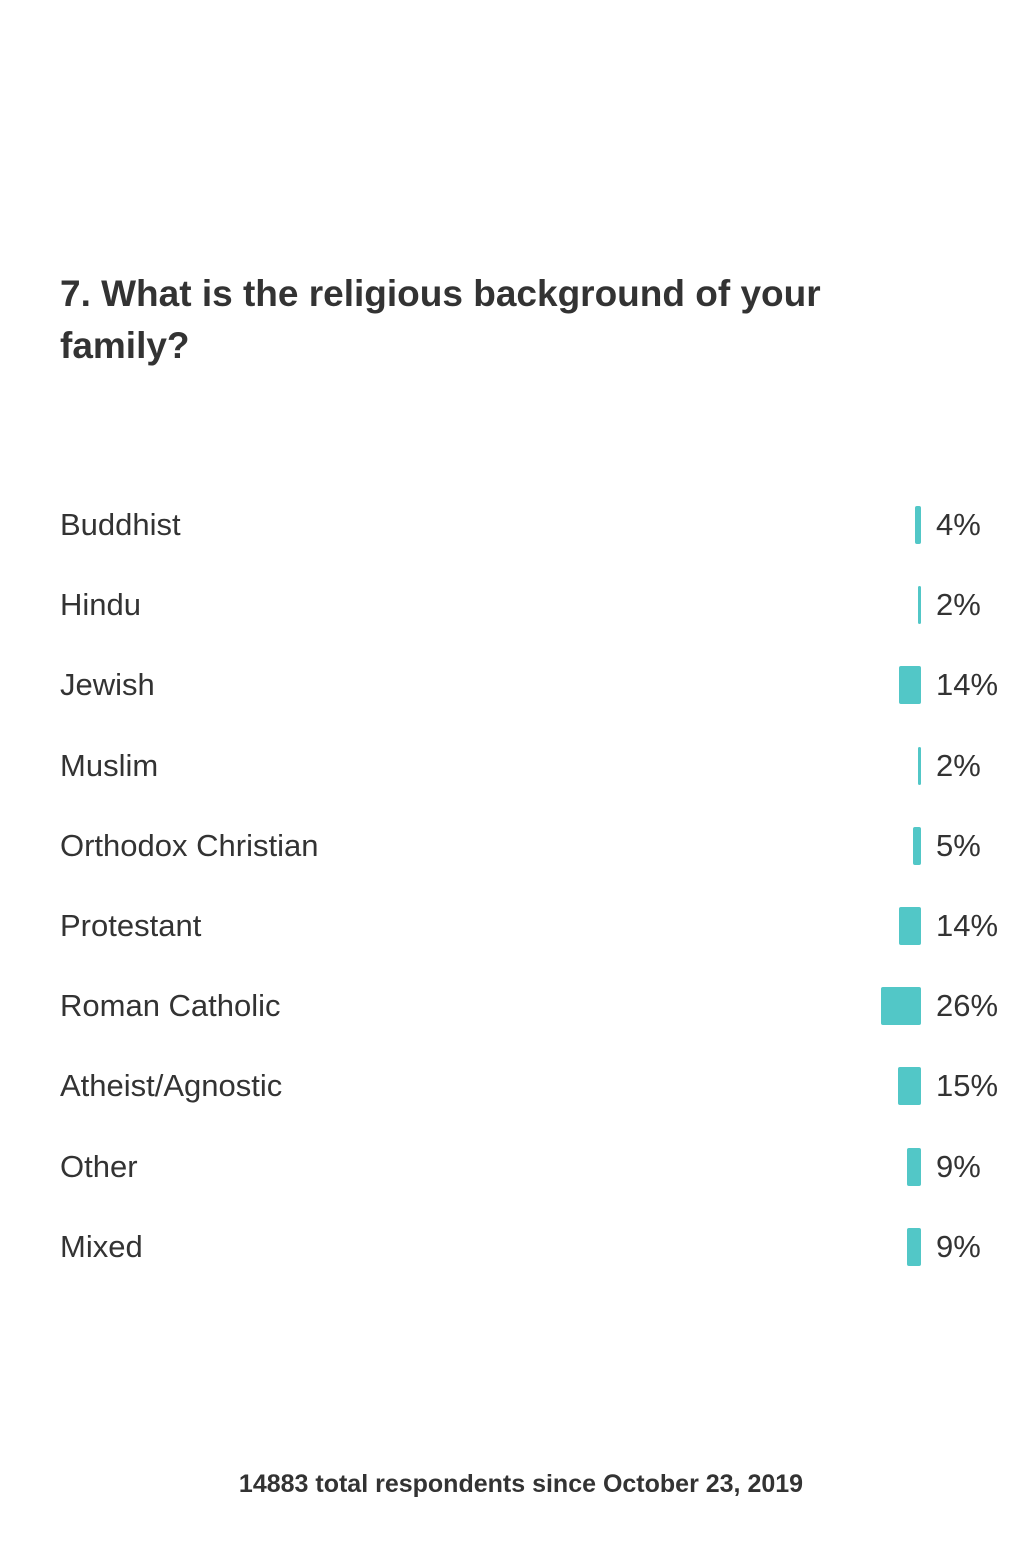 The image size is (1032, 1564). What do you see at coordinates (100, 605) in the screenshot?
I see `category-label: Hindu` at bounding box center [100, 605].